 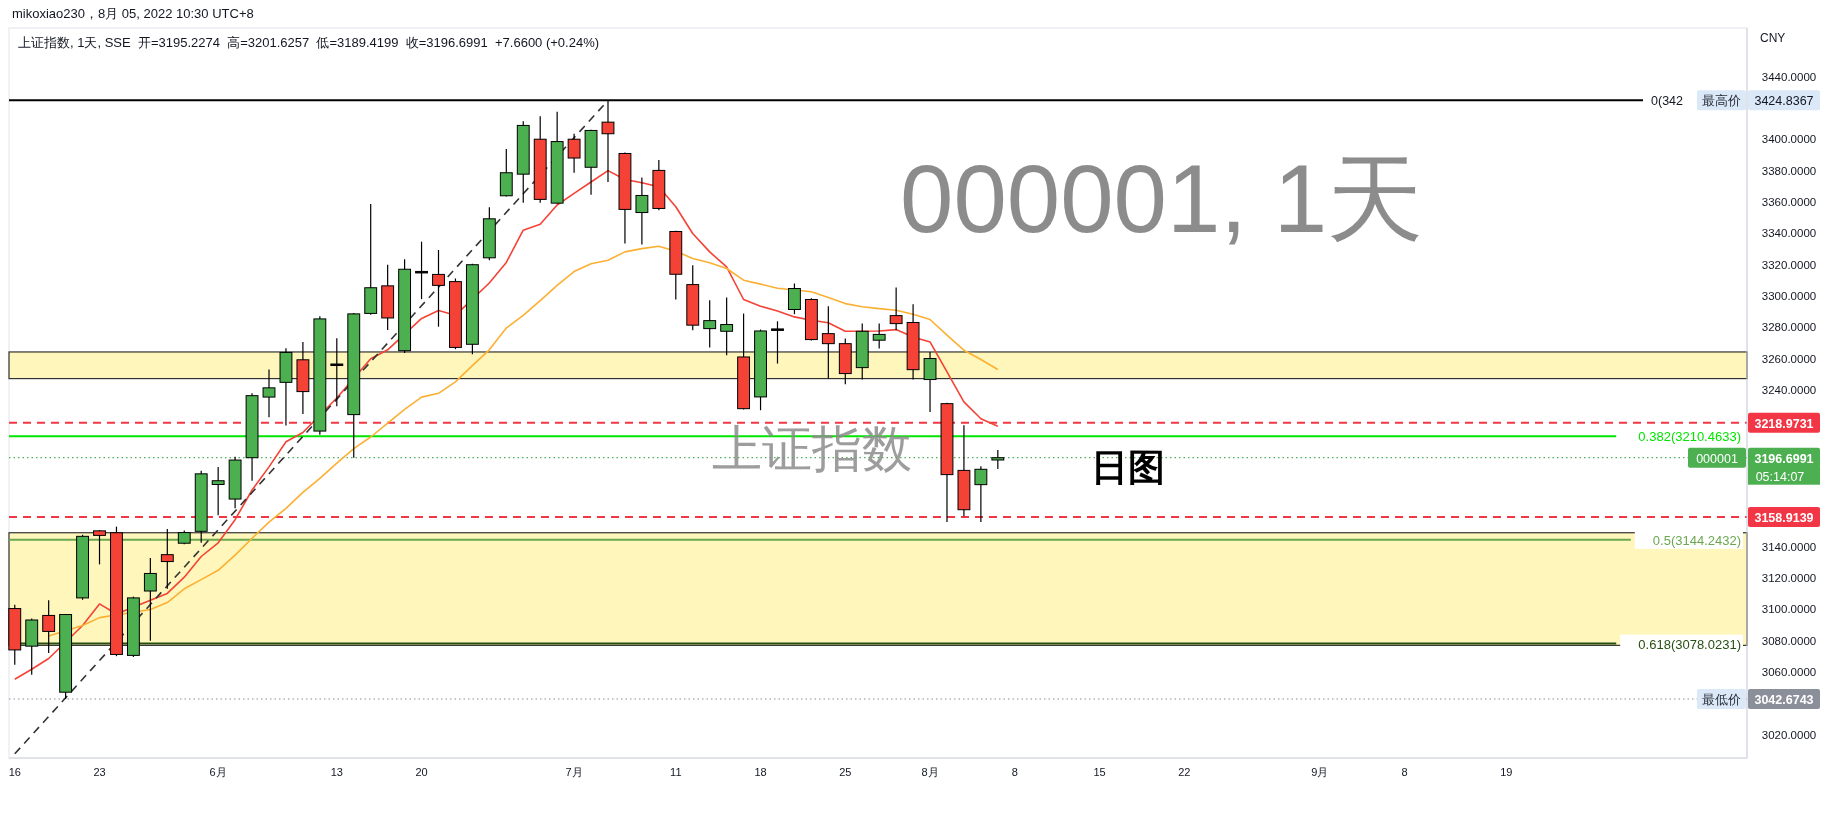 I want to click on tag: 3158.9139, so click(x=1784, y=516).